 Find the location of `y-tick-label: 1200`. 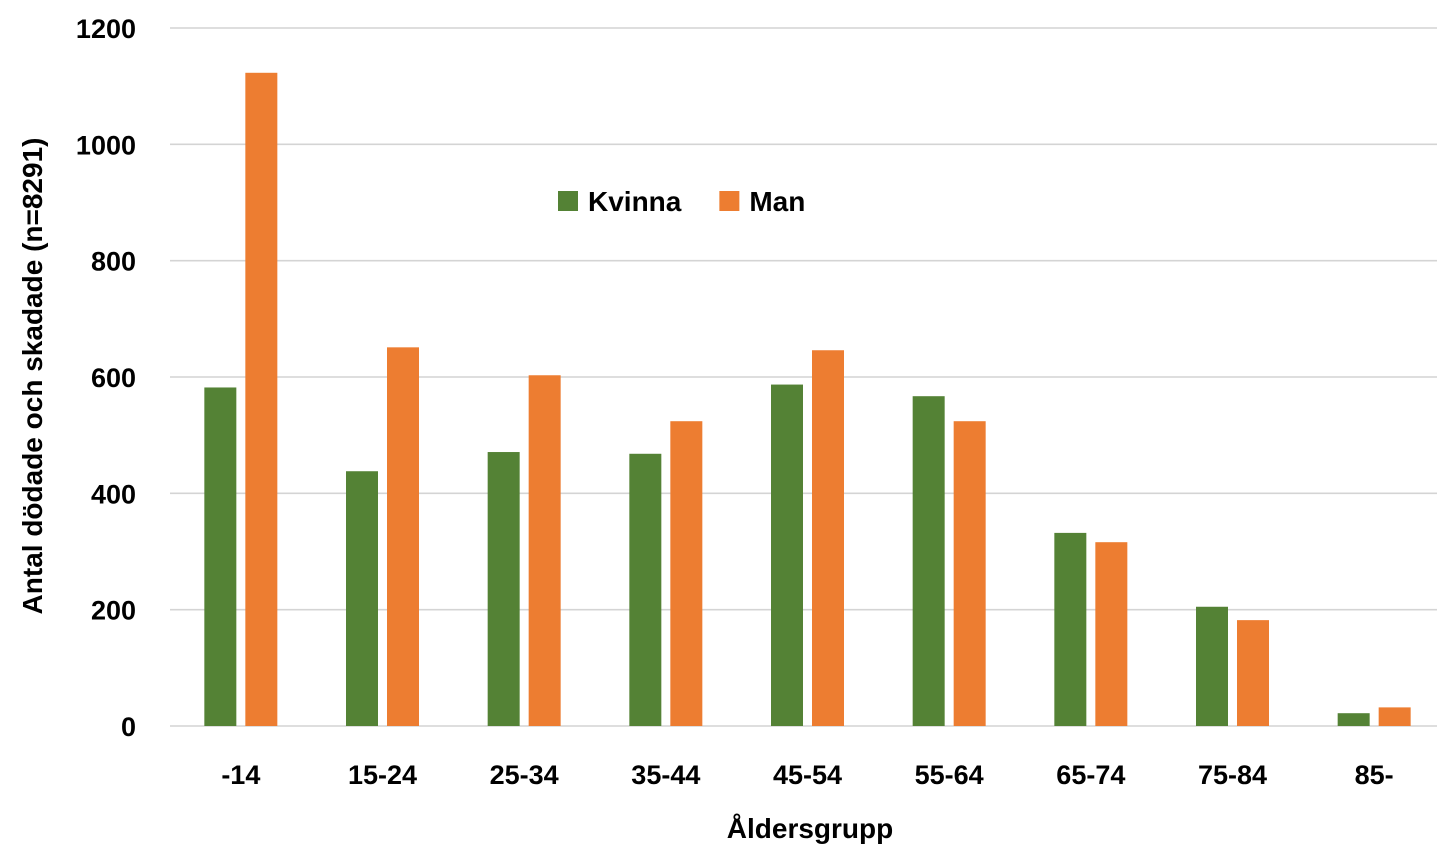

y-tick-label: 1200 is located at coordinates (106, 29).